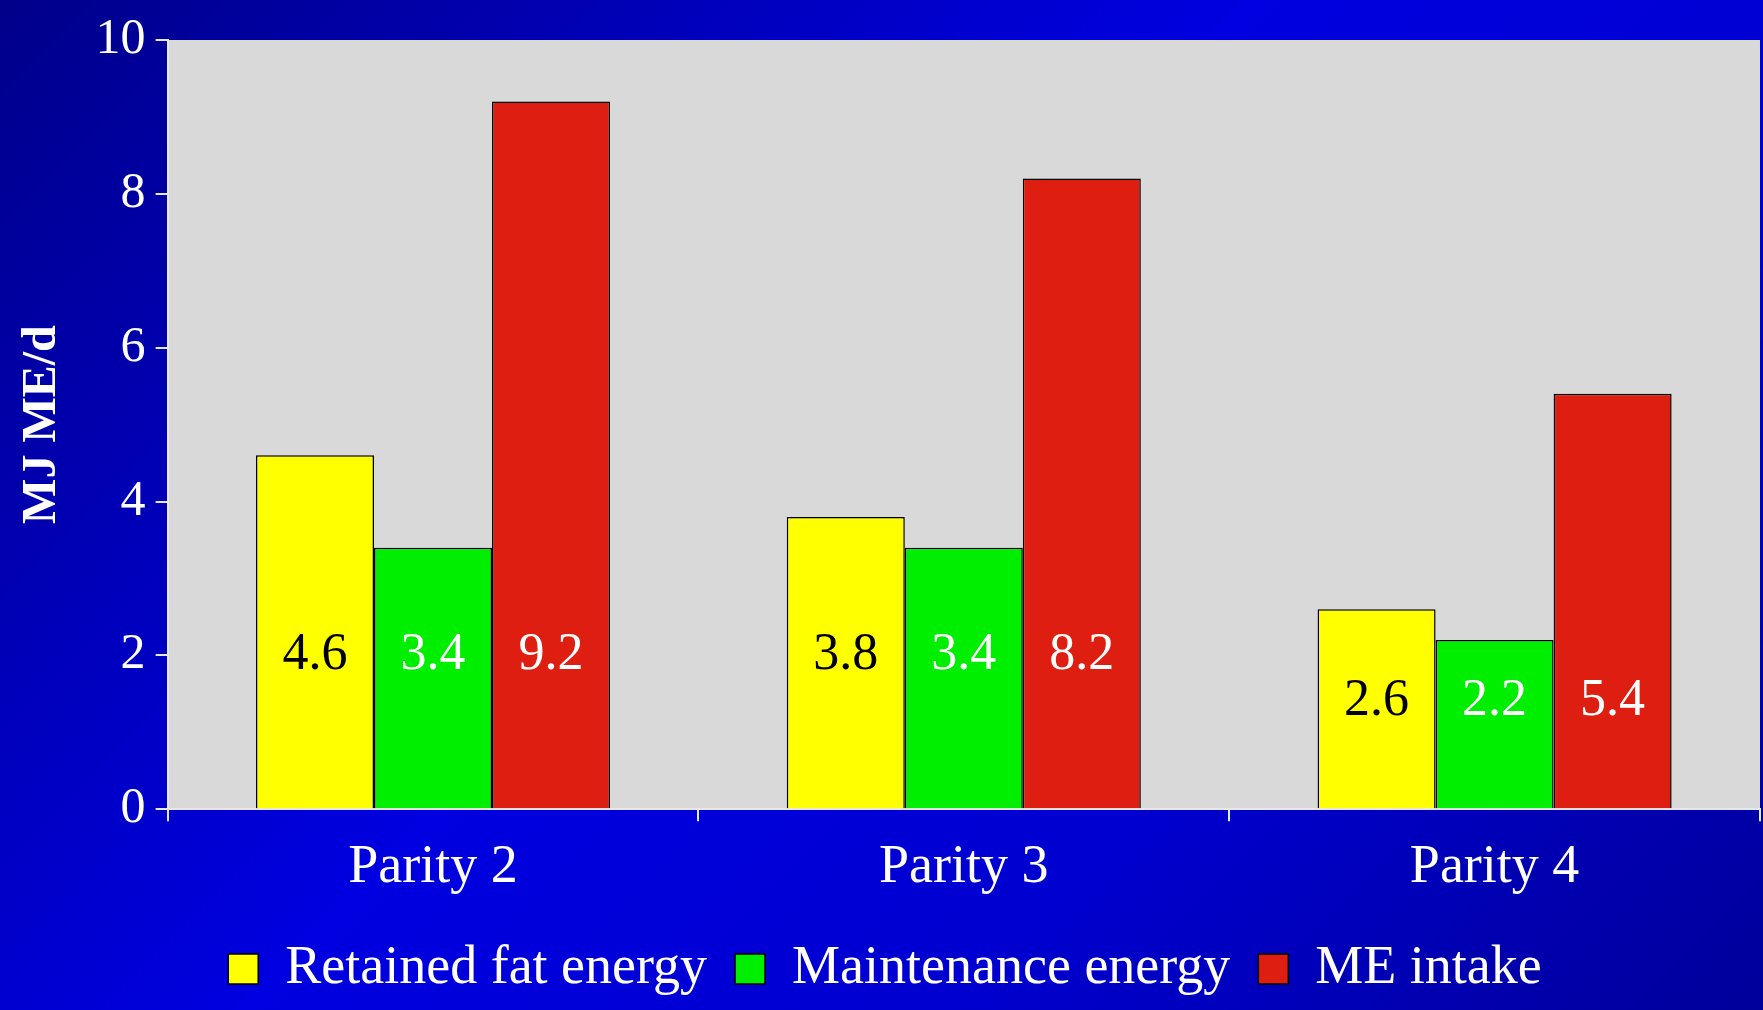  What do you see at coordinates (846, 652) in the screenshot?
I see `data-label: 3.8` at bounding box center [846, 652].